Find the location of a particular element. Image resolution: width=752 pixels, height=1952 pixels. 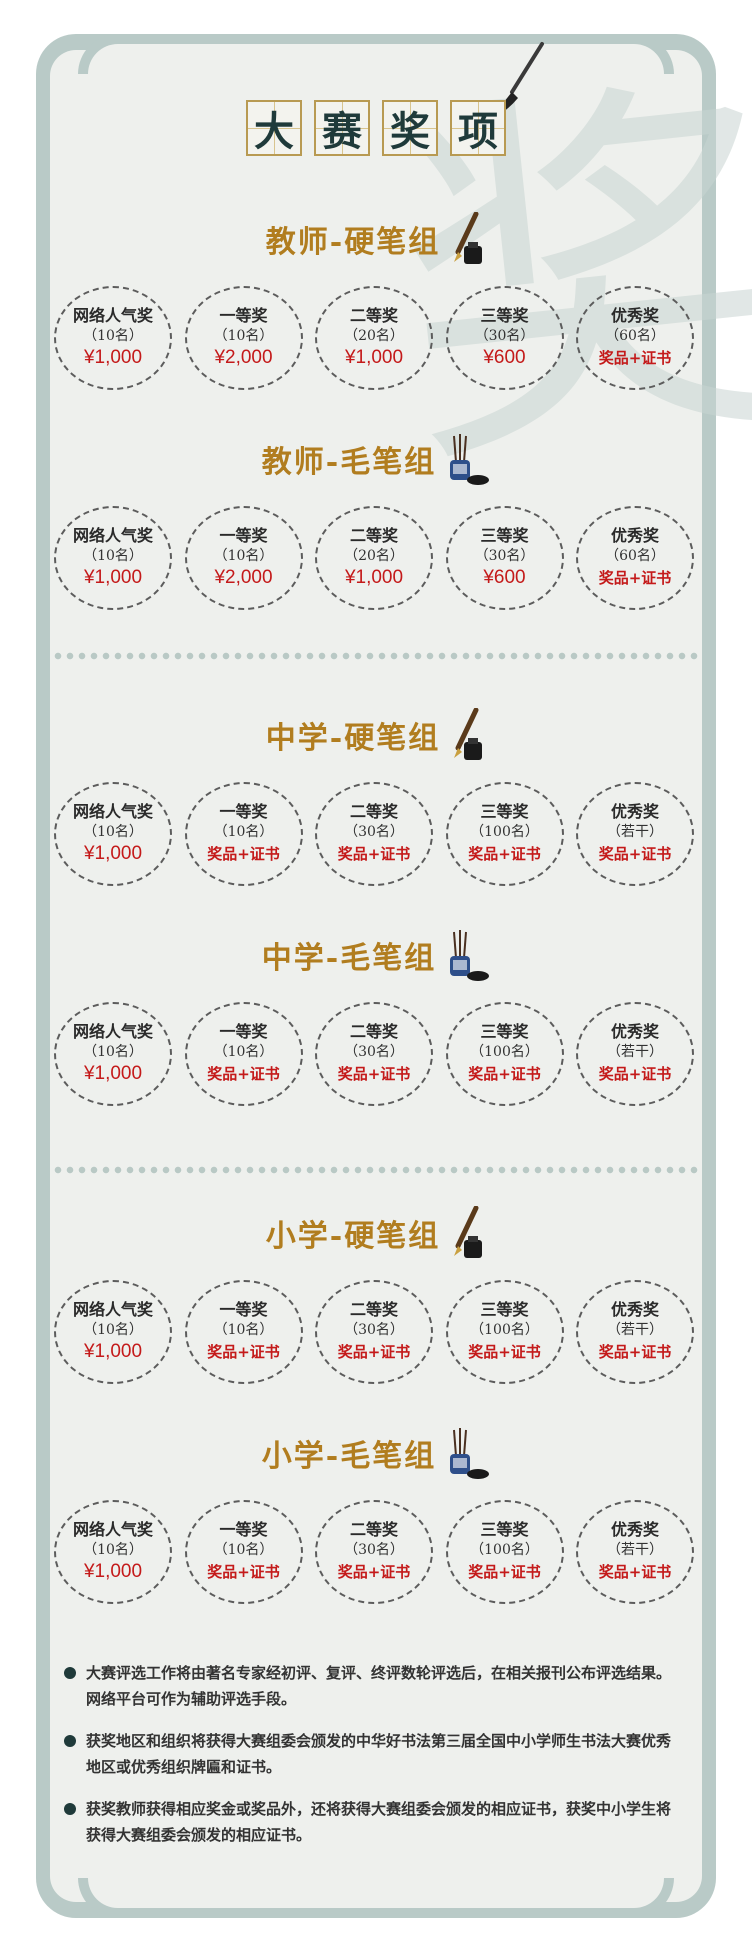

group-title-text: 教师-硬笔组 is located at coordinates (353, 242).